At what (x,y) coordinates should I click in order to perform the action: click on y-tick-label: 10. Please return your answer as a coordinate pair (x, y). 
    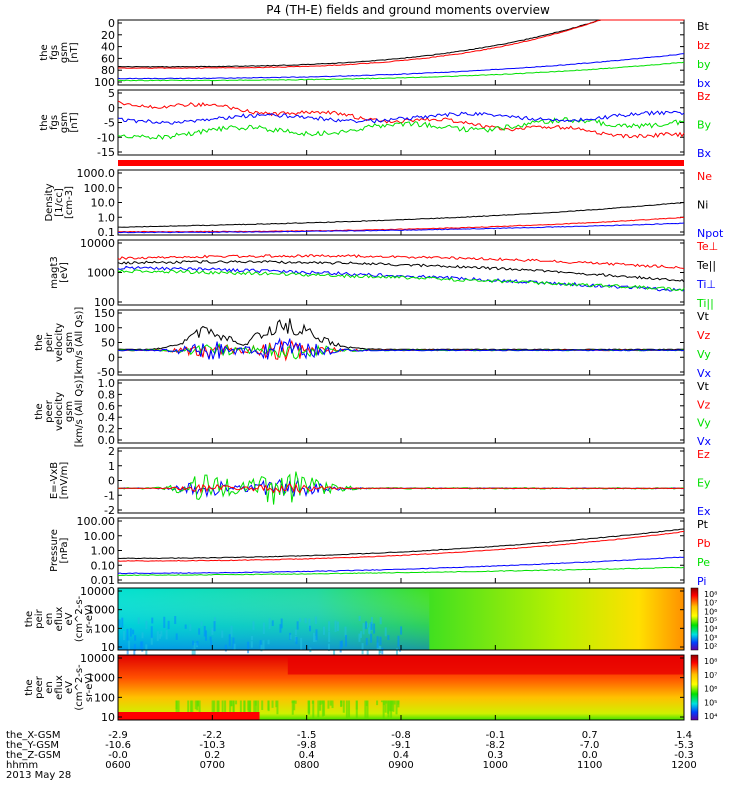
    Looking at the image, I should click on (108, 647).